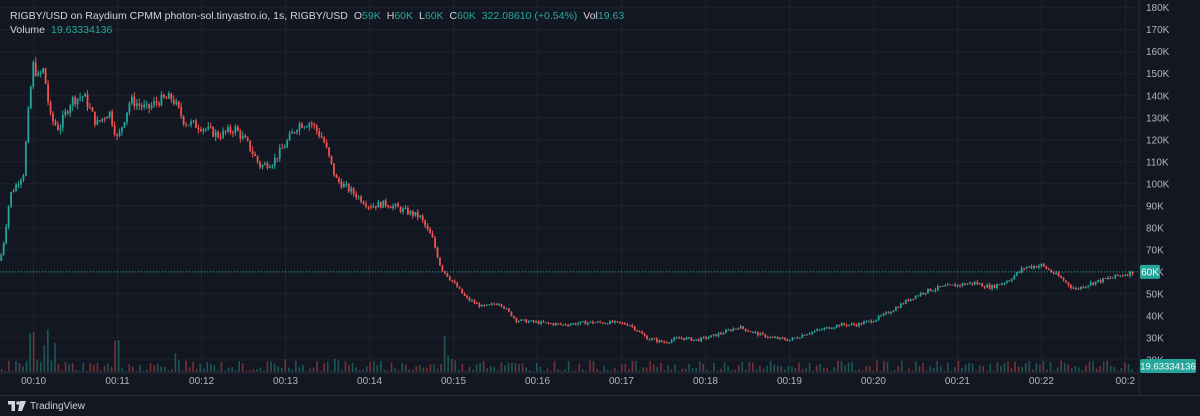 The height and width of the screenshot is (416, 1200). What do you see at coordinates (369, 381) in the screenshot?
I see `x-tick-label: 00:14` at bounding box center [369, 381].